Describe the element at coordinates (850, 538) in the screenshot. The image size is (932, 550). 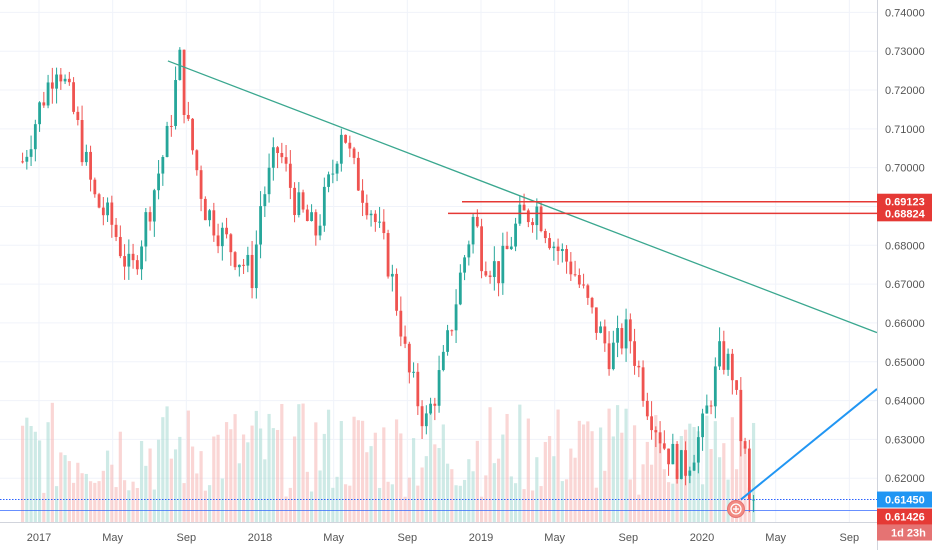
I see `time-tick-label: Sep` at that location.